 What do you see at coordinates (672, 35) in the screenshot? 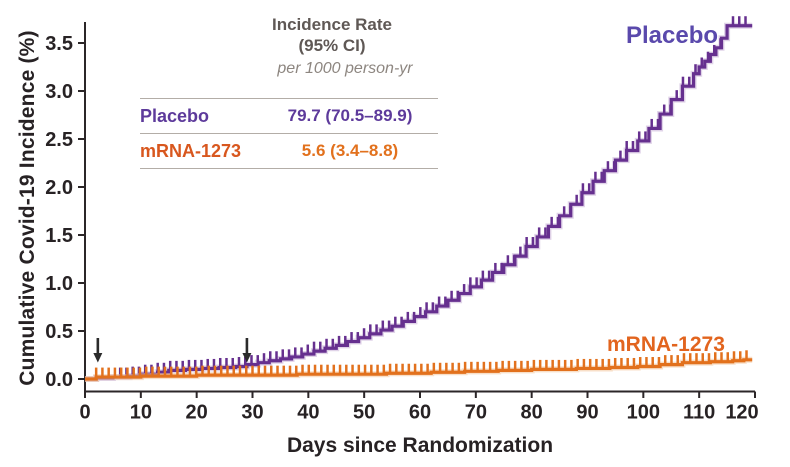
I see `placebo-curve-label: Placebo` at bounding box center [672, 35].